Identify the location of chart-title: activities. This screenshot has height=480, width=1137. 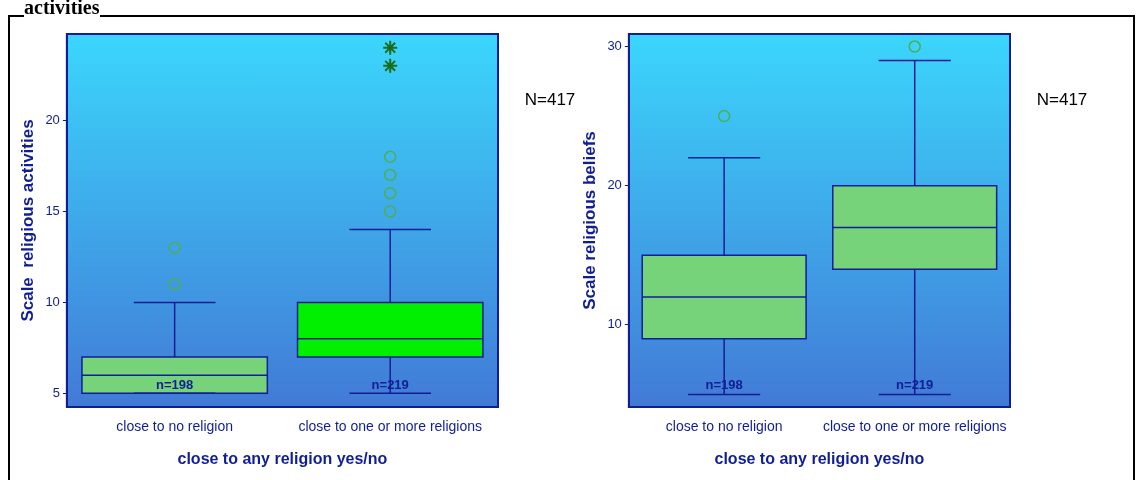
(62, 9).